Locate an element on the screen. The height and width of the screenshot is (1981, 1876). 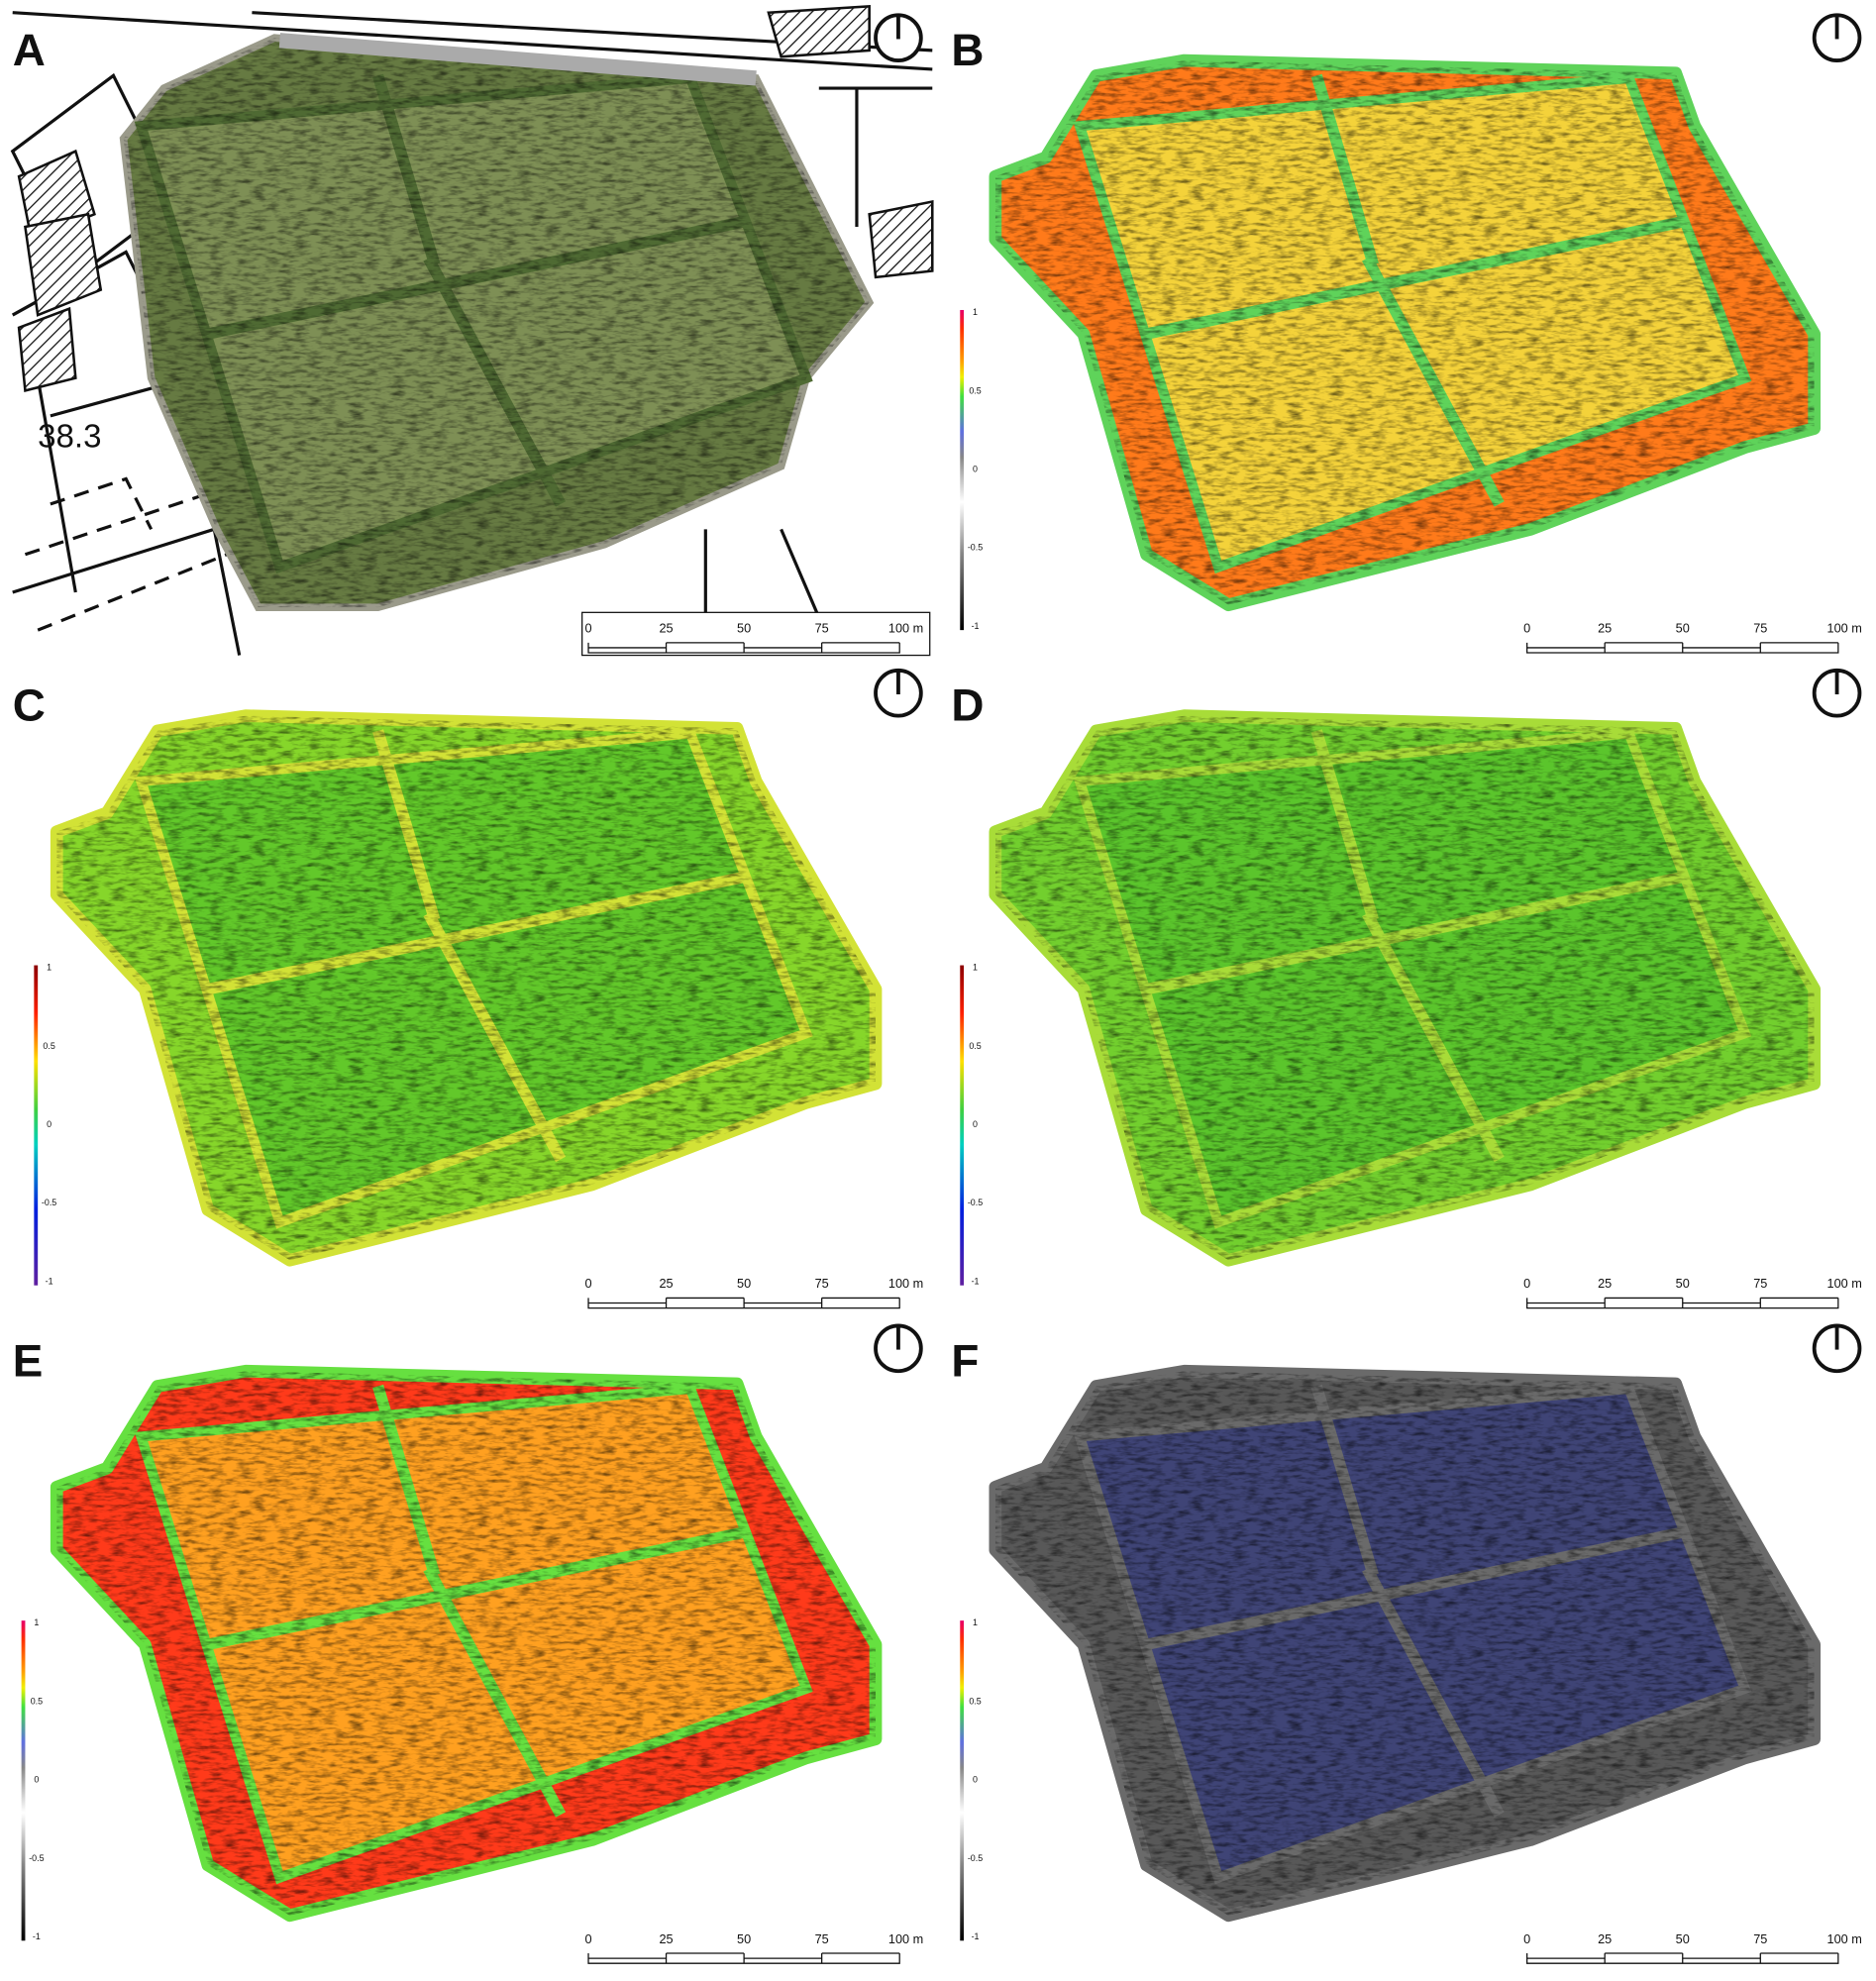
map-dashed-line is located at coordinates (126, 554).